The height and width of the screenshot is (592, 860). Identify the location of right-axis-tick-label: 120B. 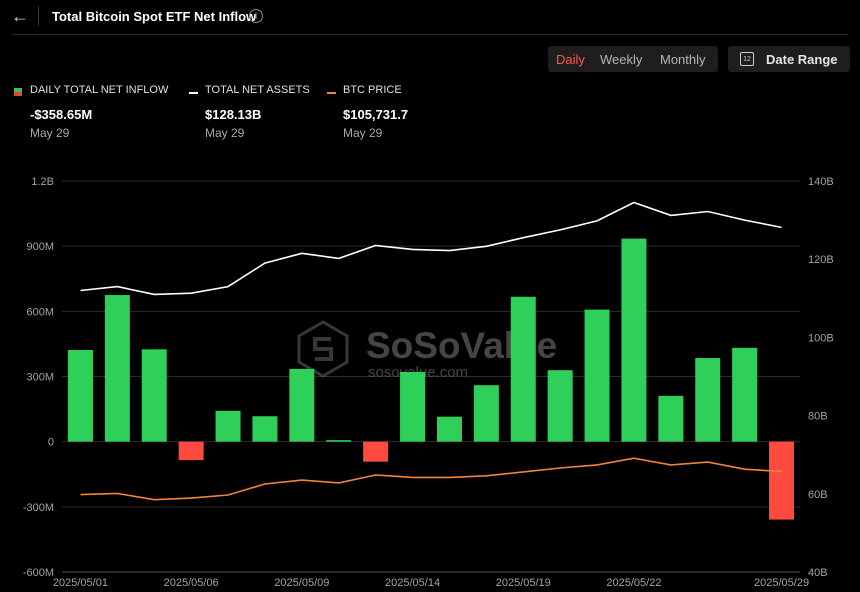
(821, 260).